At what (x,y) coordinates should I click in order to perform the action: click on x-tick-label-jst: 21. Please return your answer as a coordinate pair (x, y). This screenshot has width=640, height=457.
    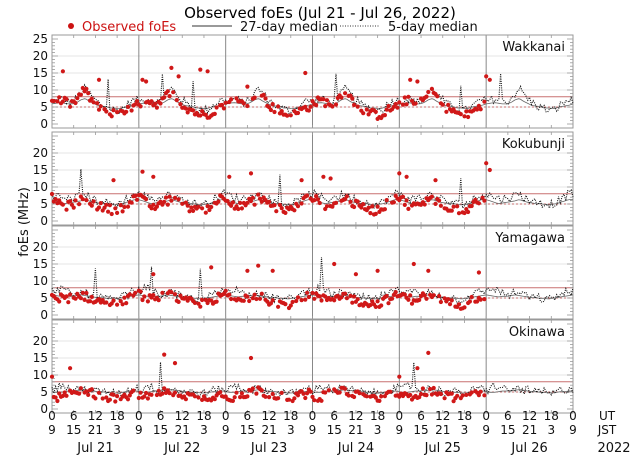
    Looking at the image, I should click on (529, 430).